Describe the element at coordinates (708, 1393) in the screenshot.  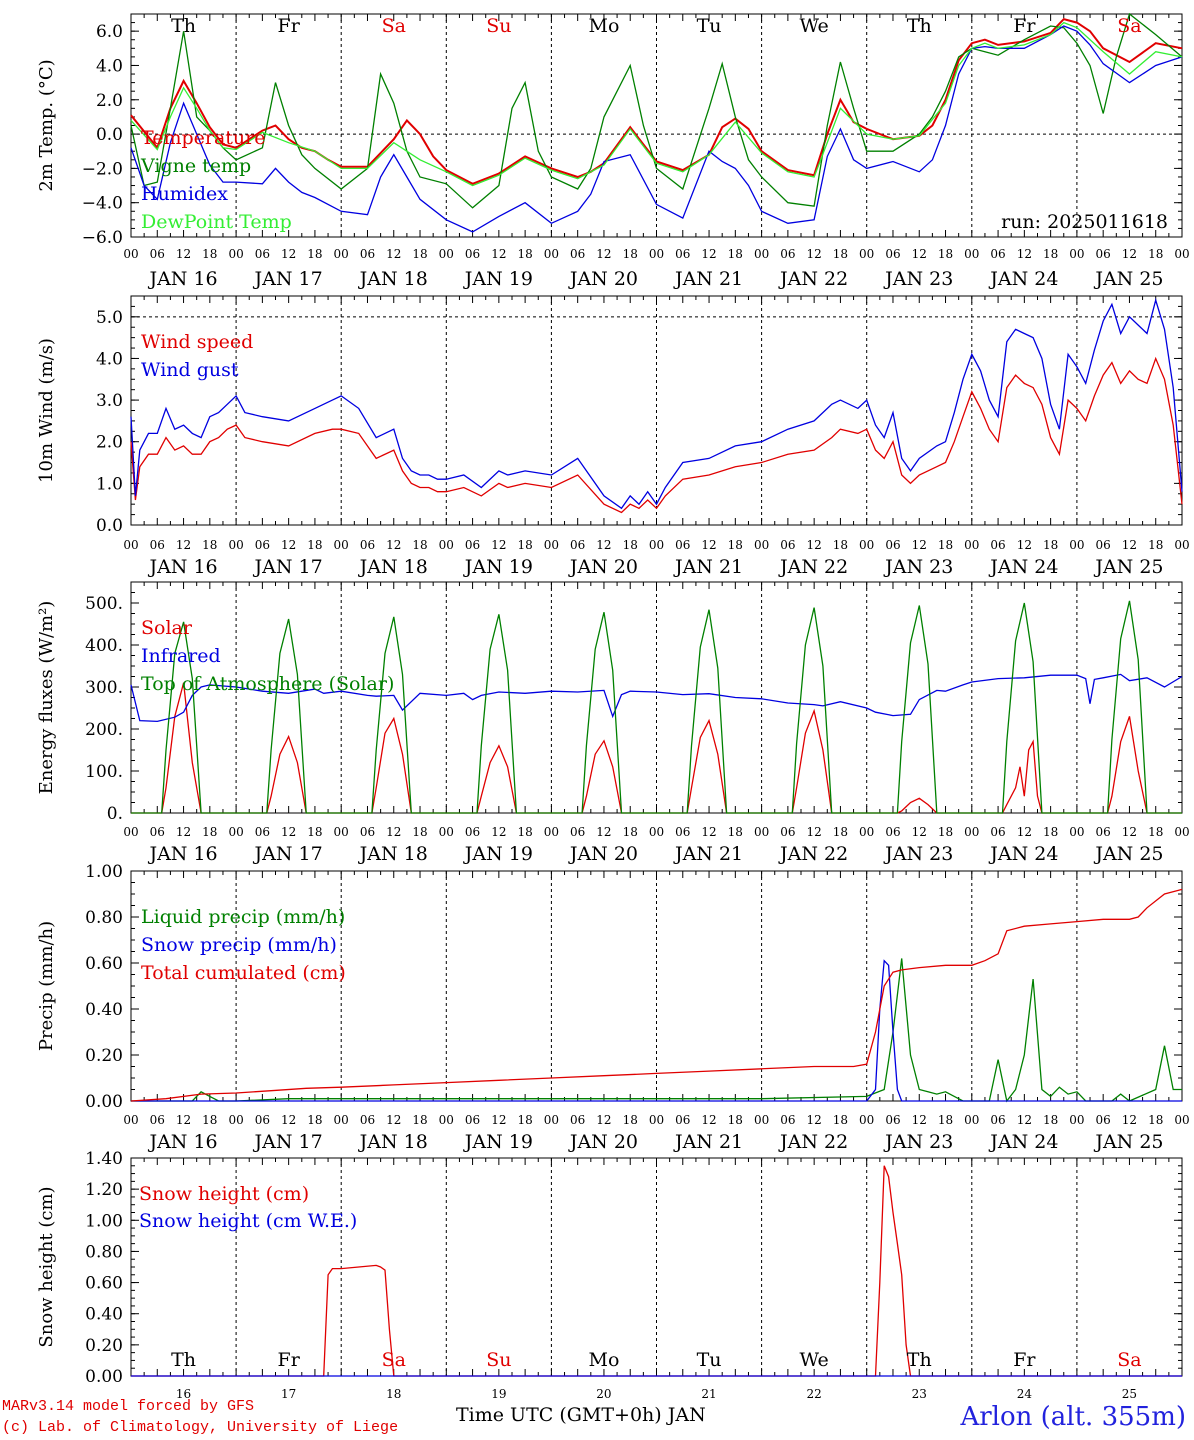
I see `x-day-number: 21` at that location.